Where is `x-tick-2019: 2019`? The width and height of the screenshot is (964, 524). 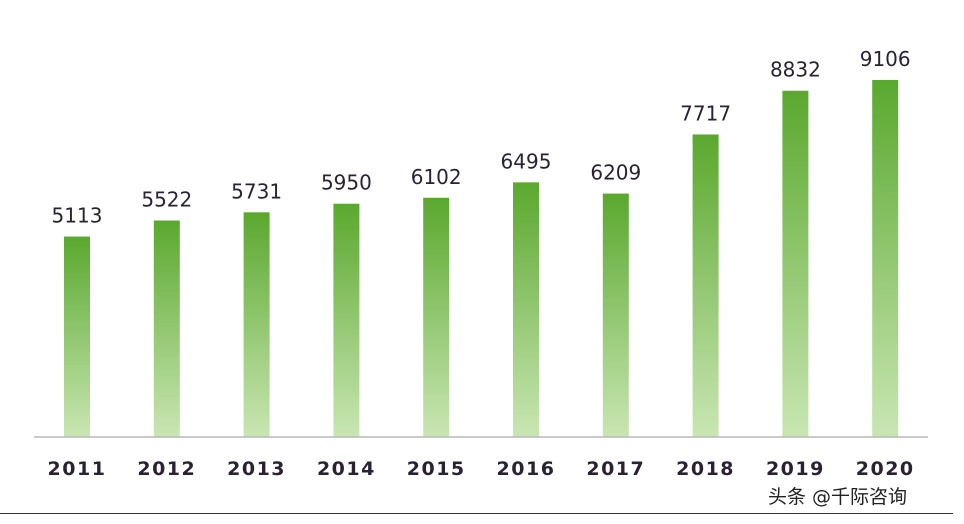
x-tick-2019: 2019 is located at coordinates (795, 469).